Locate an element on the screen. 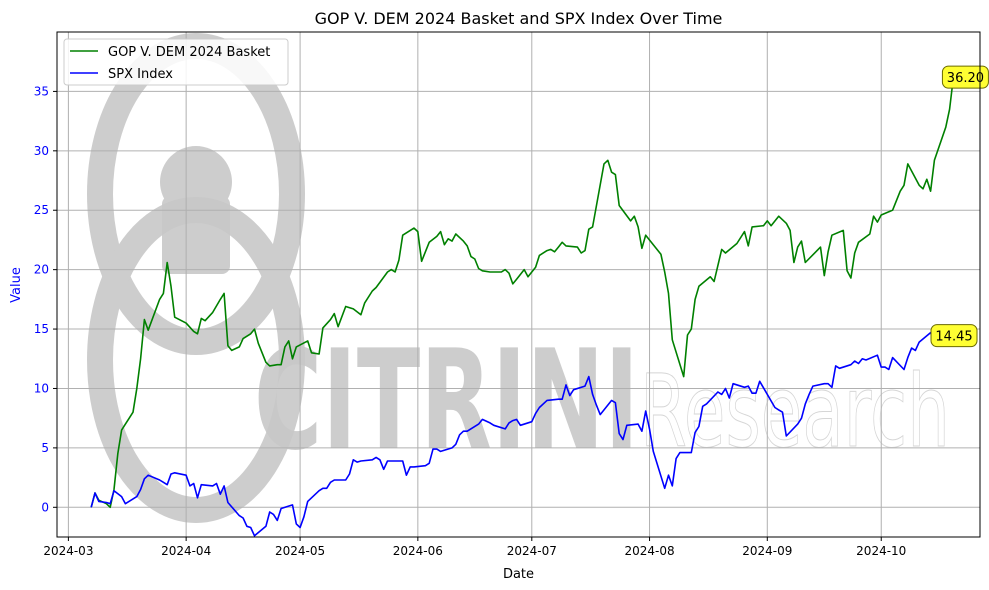  end-label-value-0: 36.20 is located at coordinates (965, 78).